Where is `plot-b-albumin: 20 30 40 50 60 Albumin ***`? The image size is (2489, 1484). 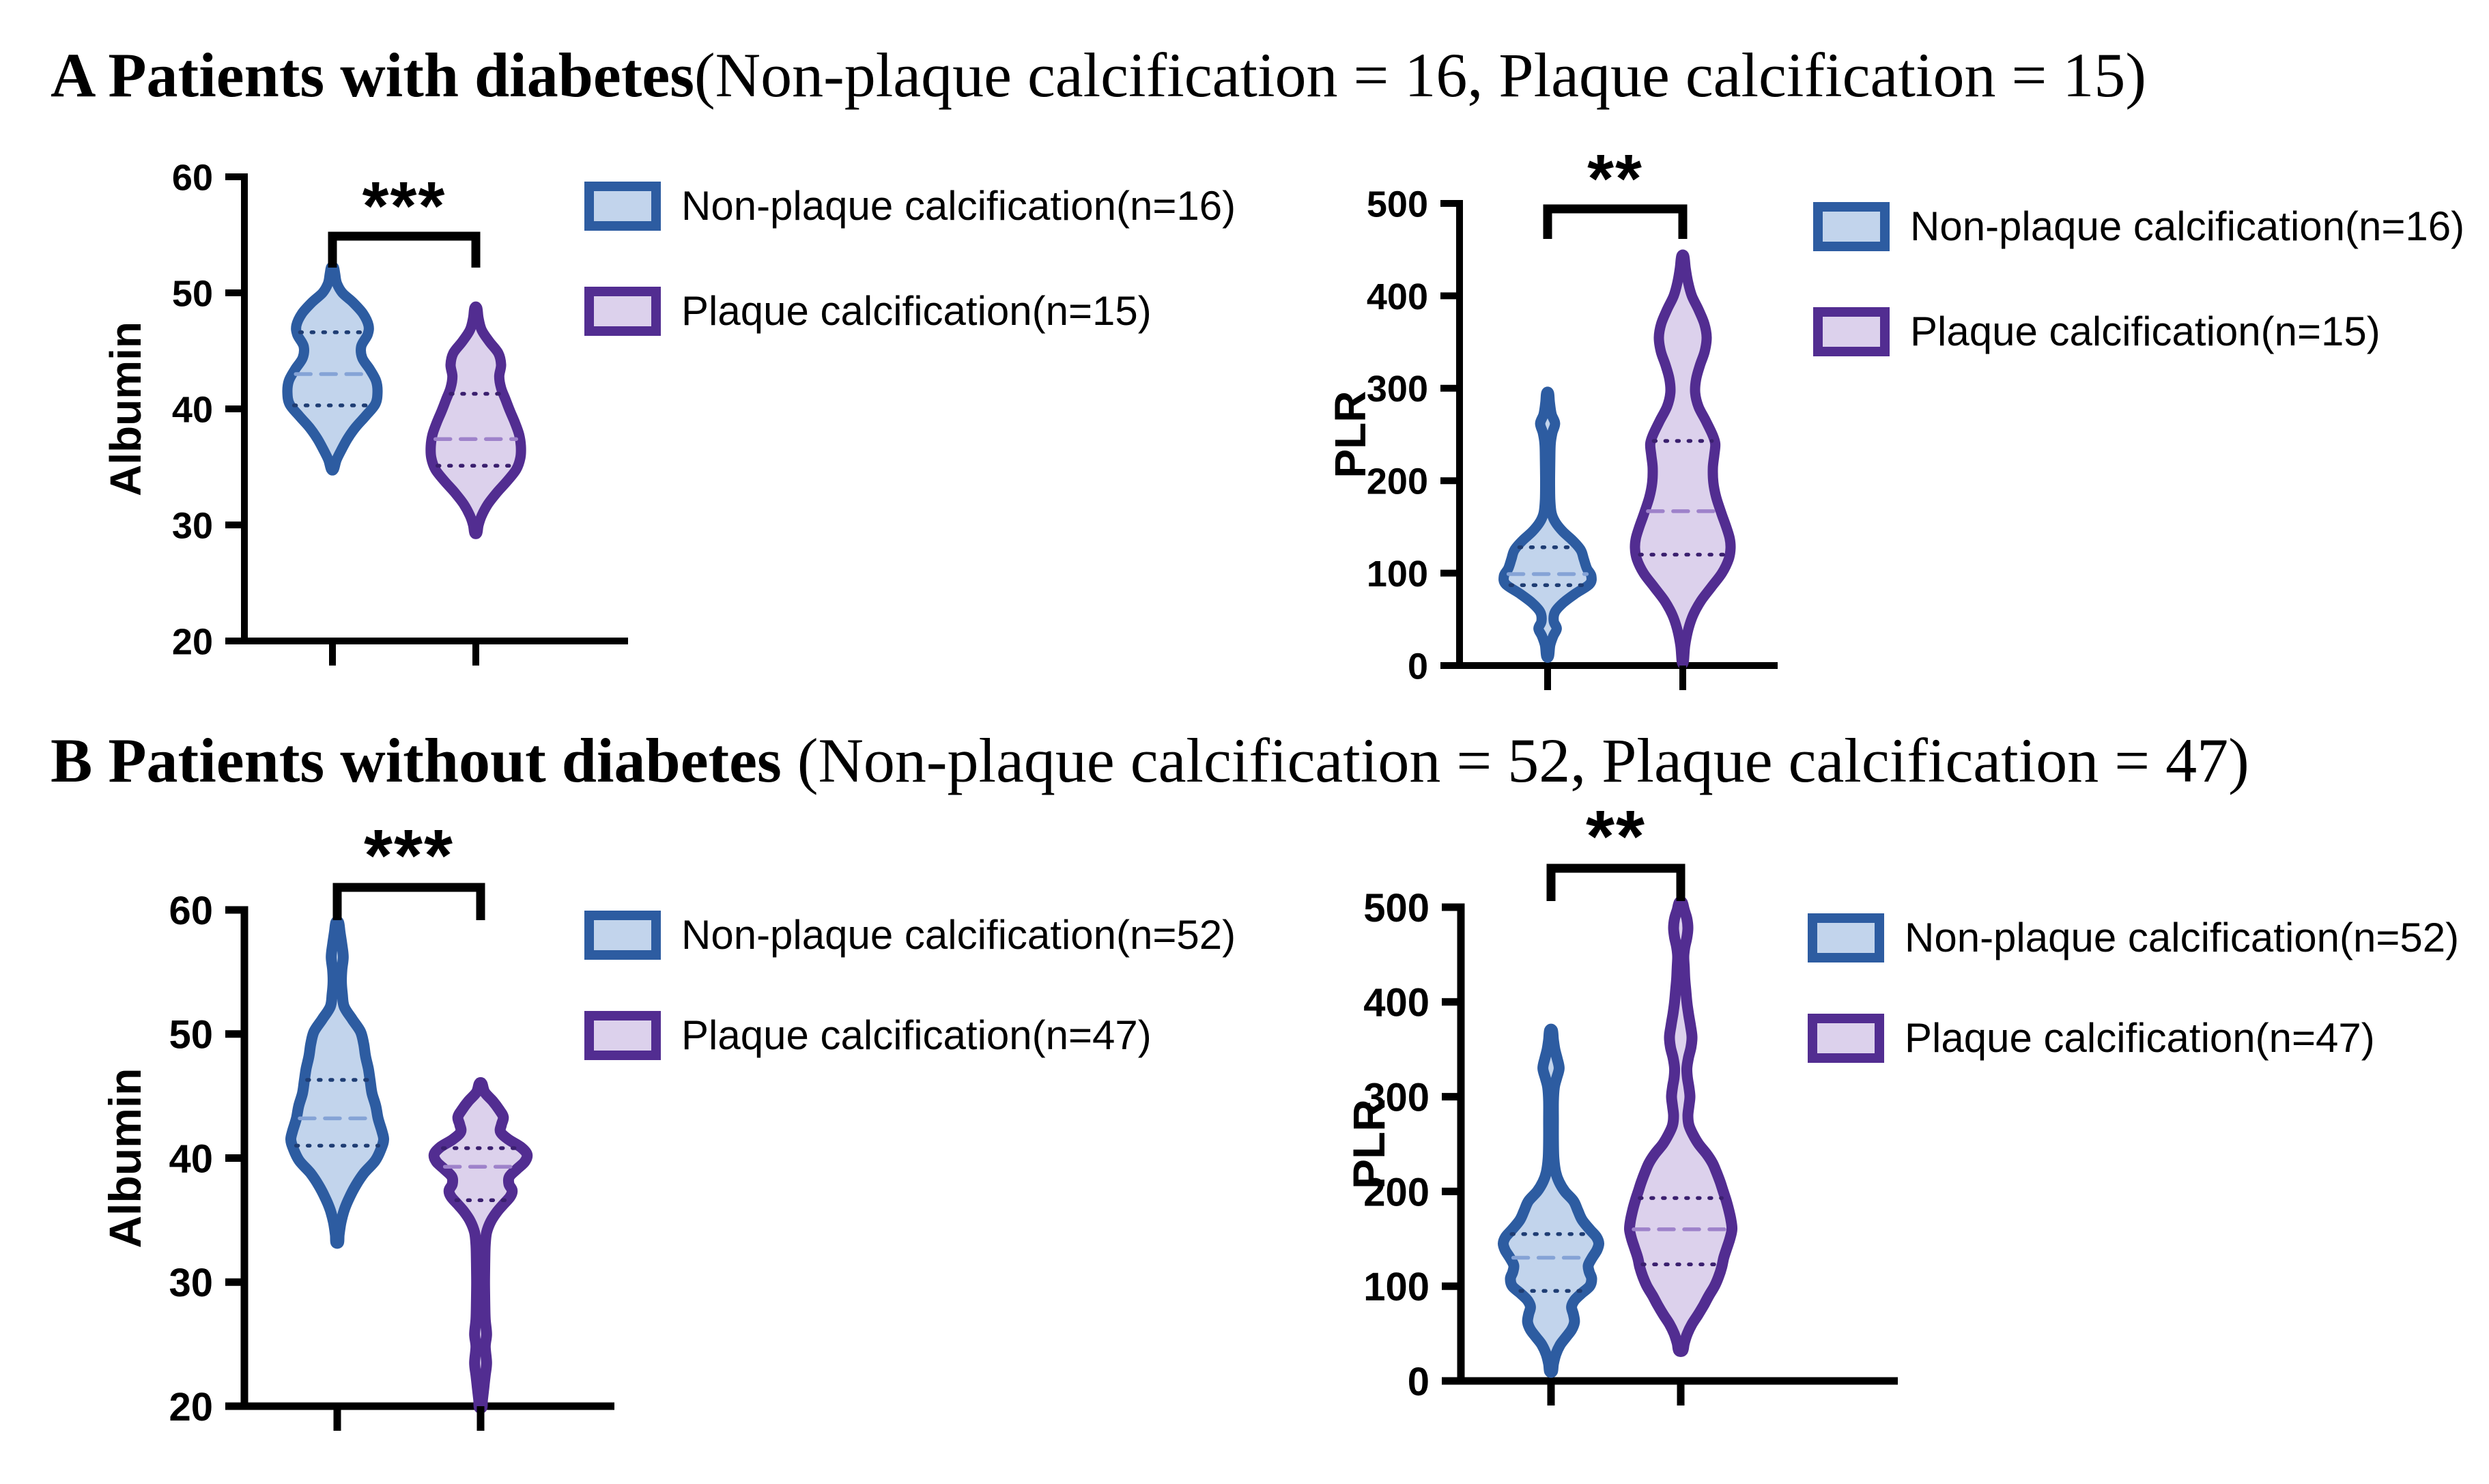
plot-b-albumin: 20 30 40 50 60 Albumin *** is located at coordinates (357, 1122).